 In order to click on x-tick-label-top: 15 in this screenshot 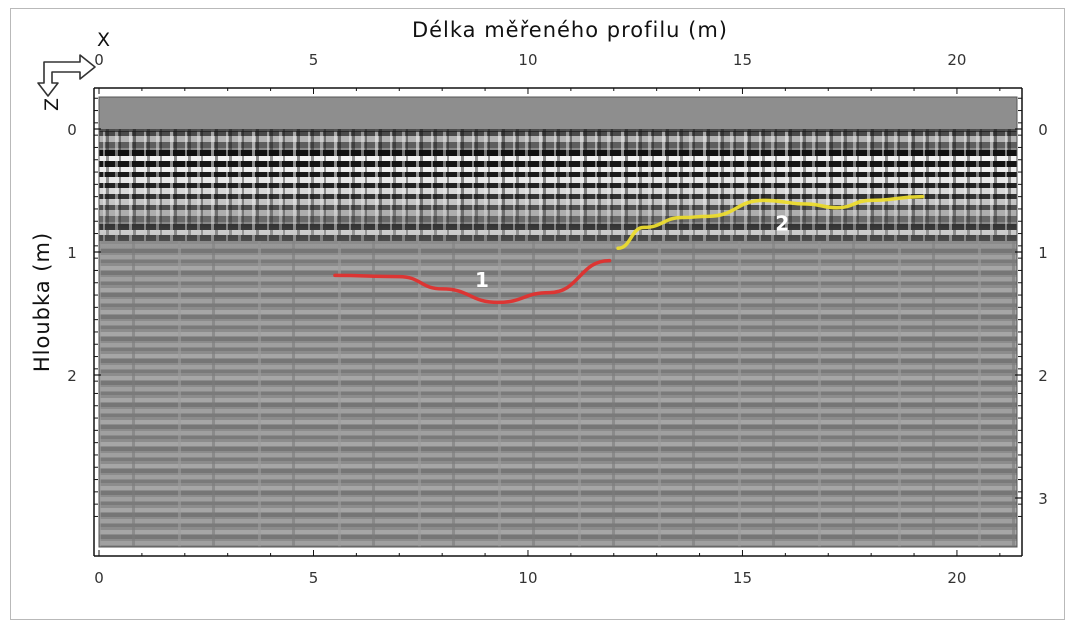, I will do `click(742, 60)`.